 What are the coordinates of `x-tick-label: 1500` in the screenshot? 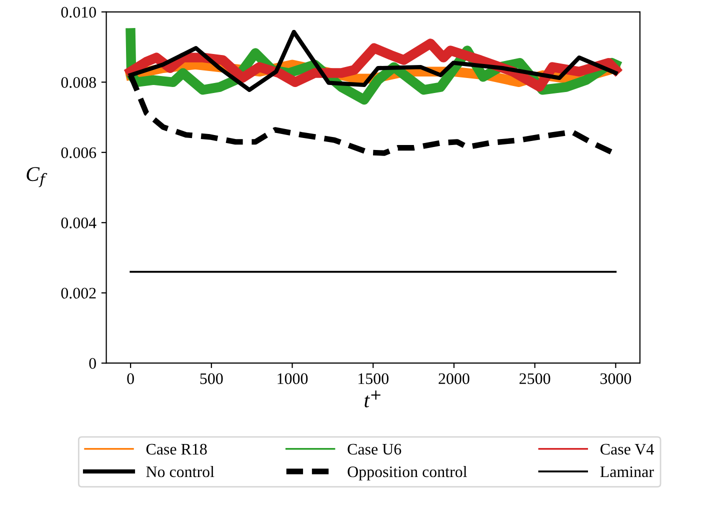 It's located at (373, 378).